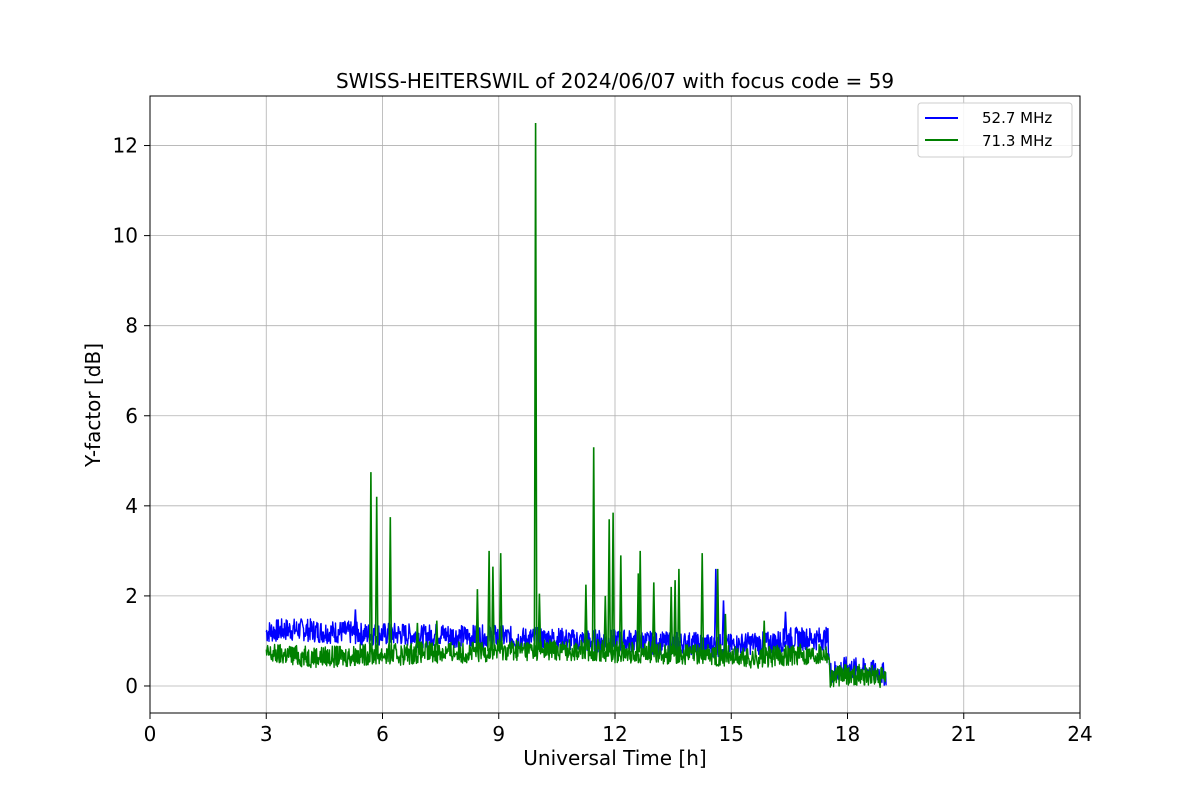  I want to click on y-tick-label: 12, so click(125, 146).